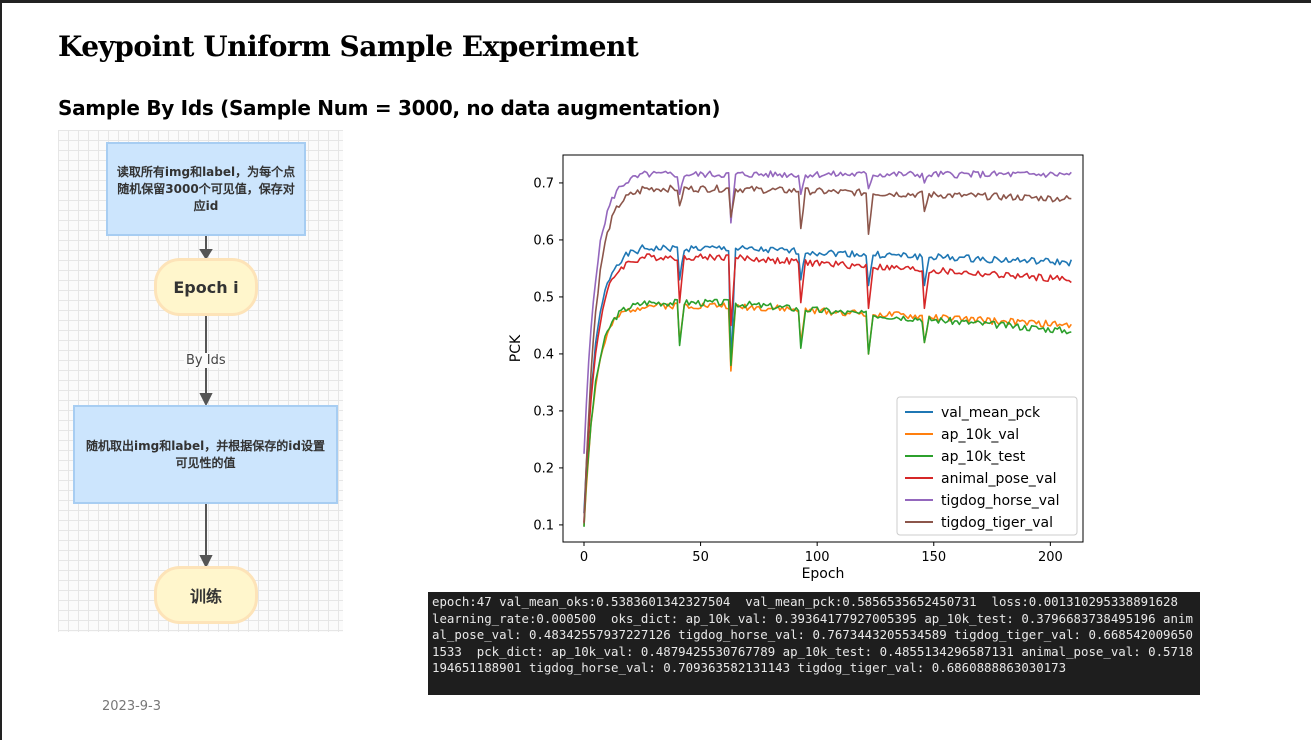 The image size is (1311, 740). Describe the element at coordinates (206, 360) in the screenshot. I see `edge-label-by-ids: By Ids` at that location.